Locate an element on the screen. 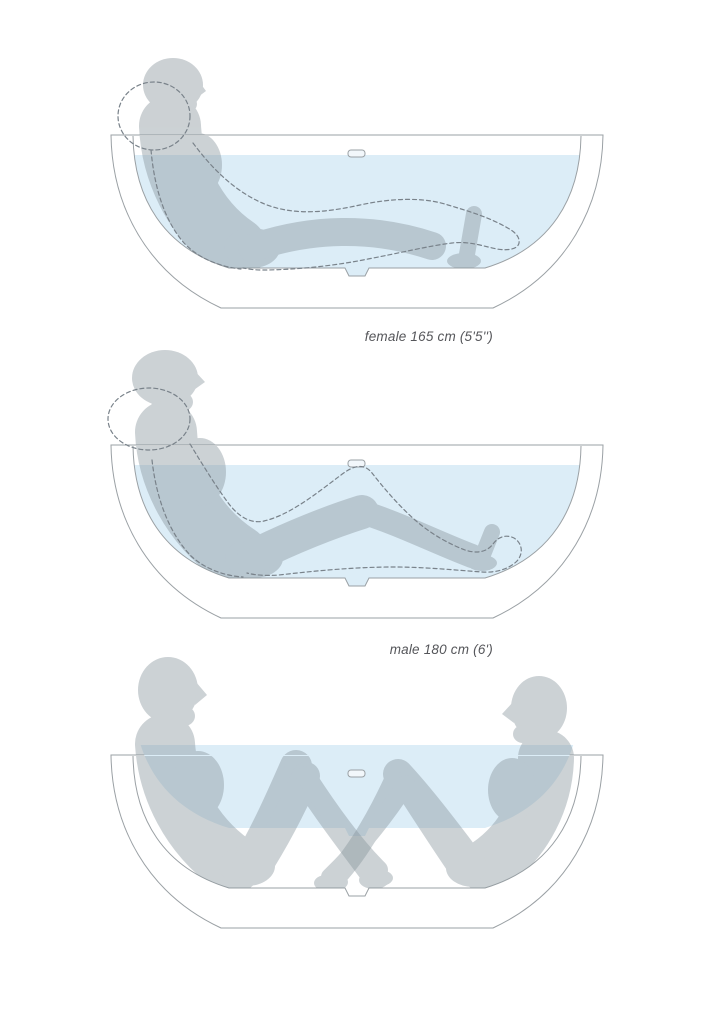 The image size is (720, 1026). male-silhouette is located at coordinates (316, 468).